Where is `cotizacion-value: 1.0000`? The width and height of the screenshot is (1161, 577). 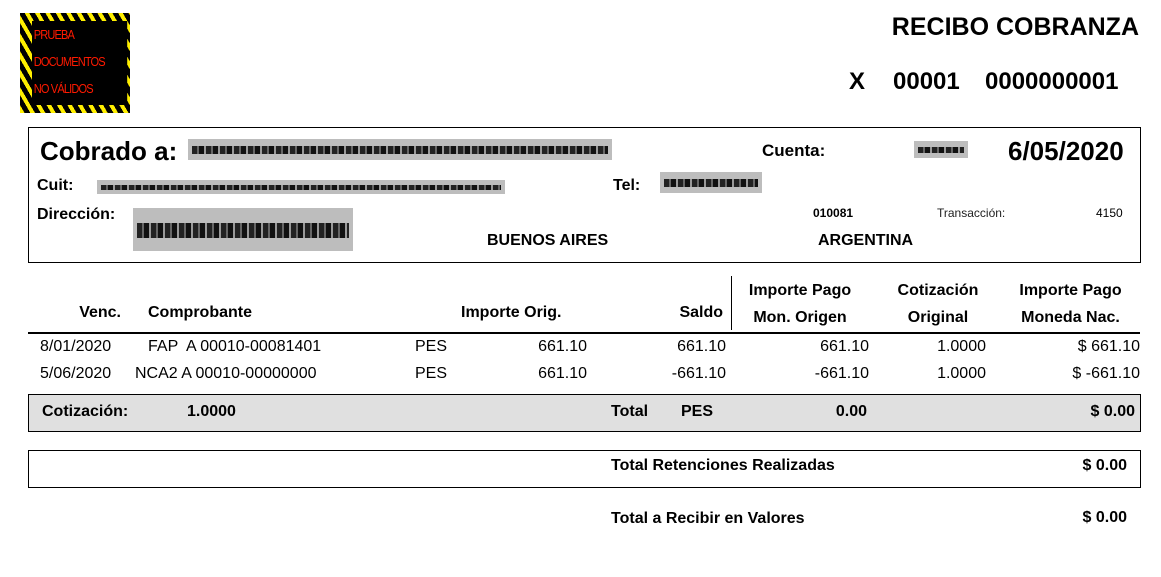
cotizacion-value: 1.0000 is located at coordinates (211, 411).